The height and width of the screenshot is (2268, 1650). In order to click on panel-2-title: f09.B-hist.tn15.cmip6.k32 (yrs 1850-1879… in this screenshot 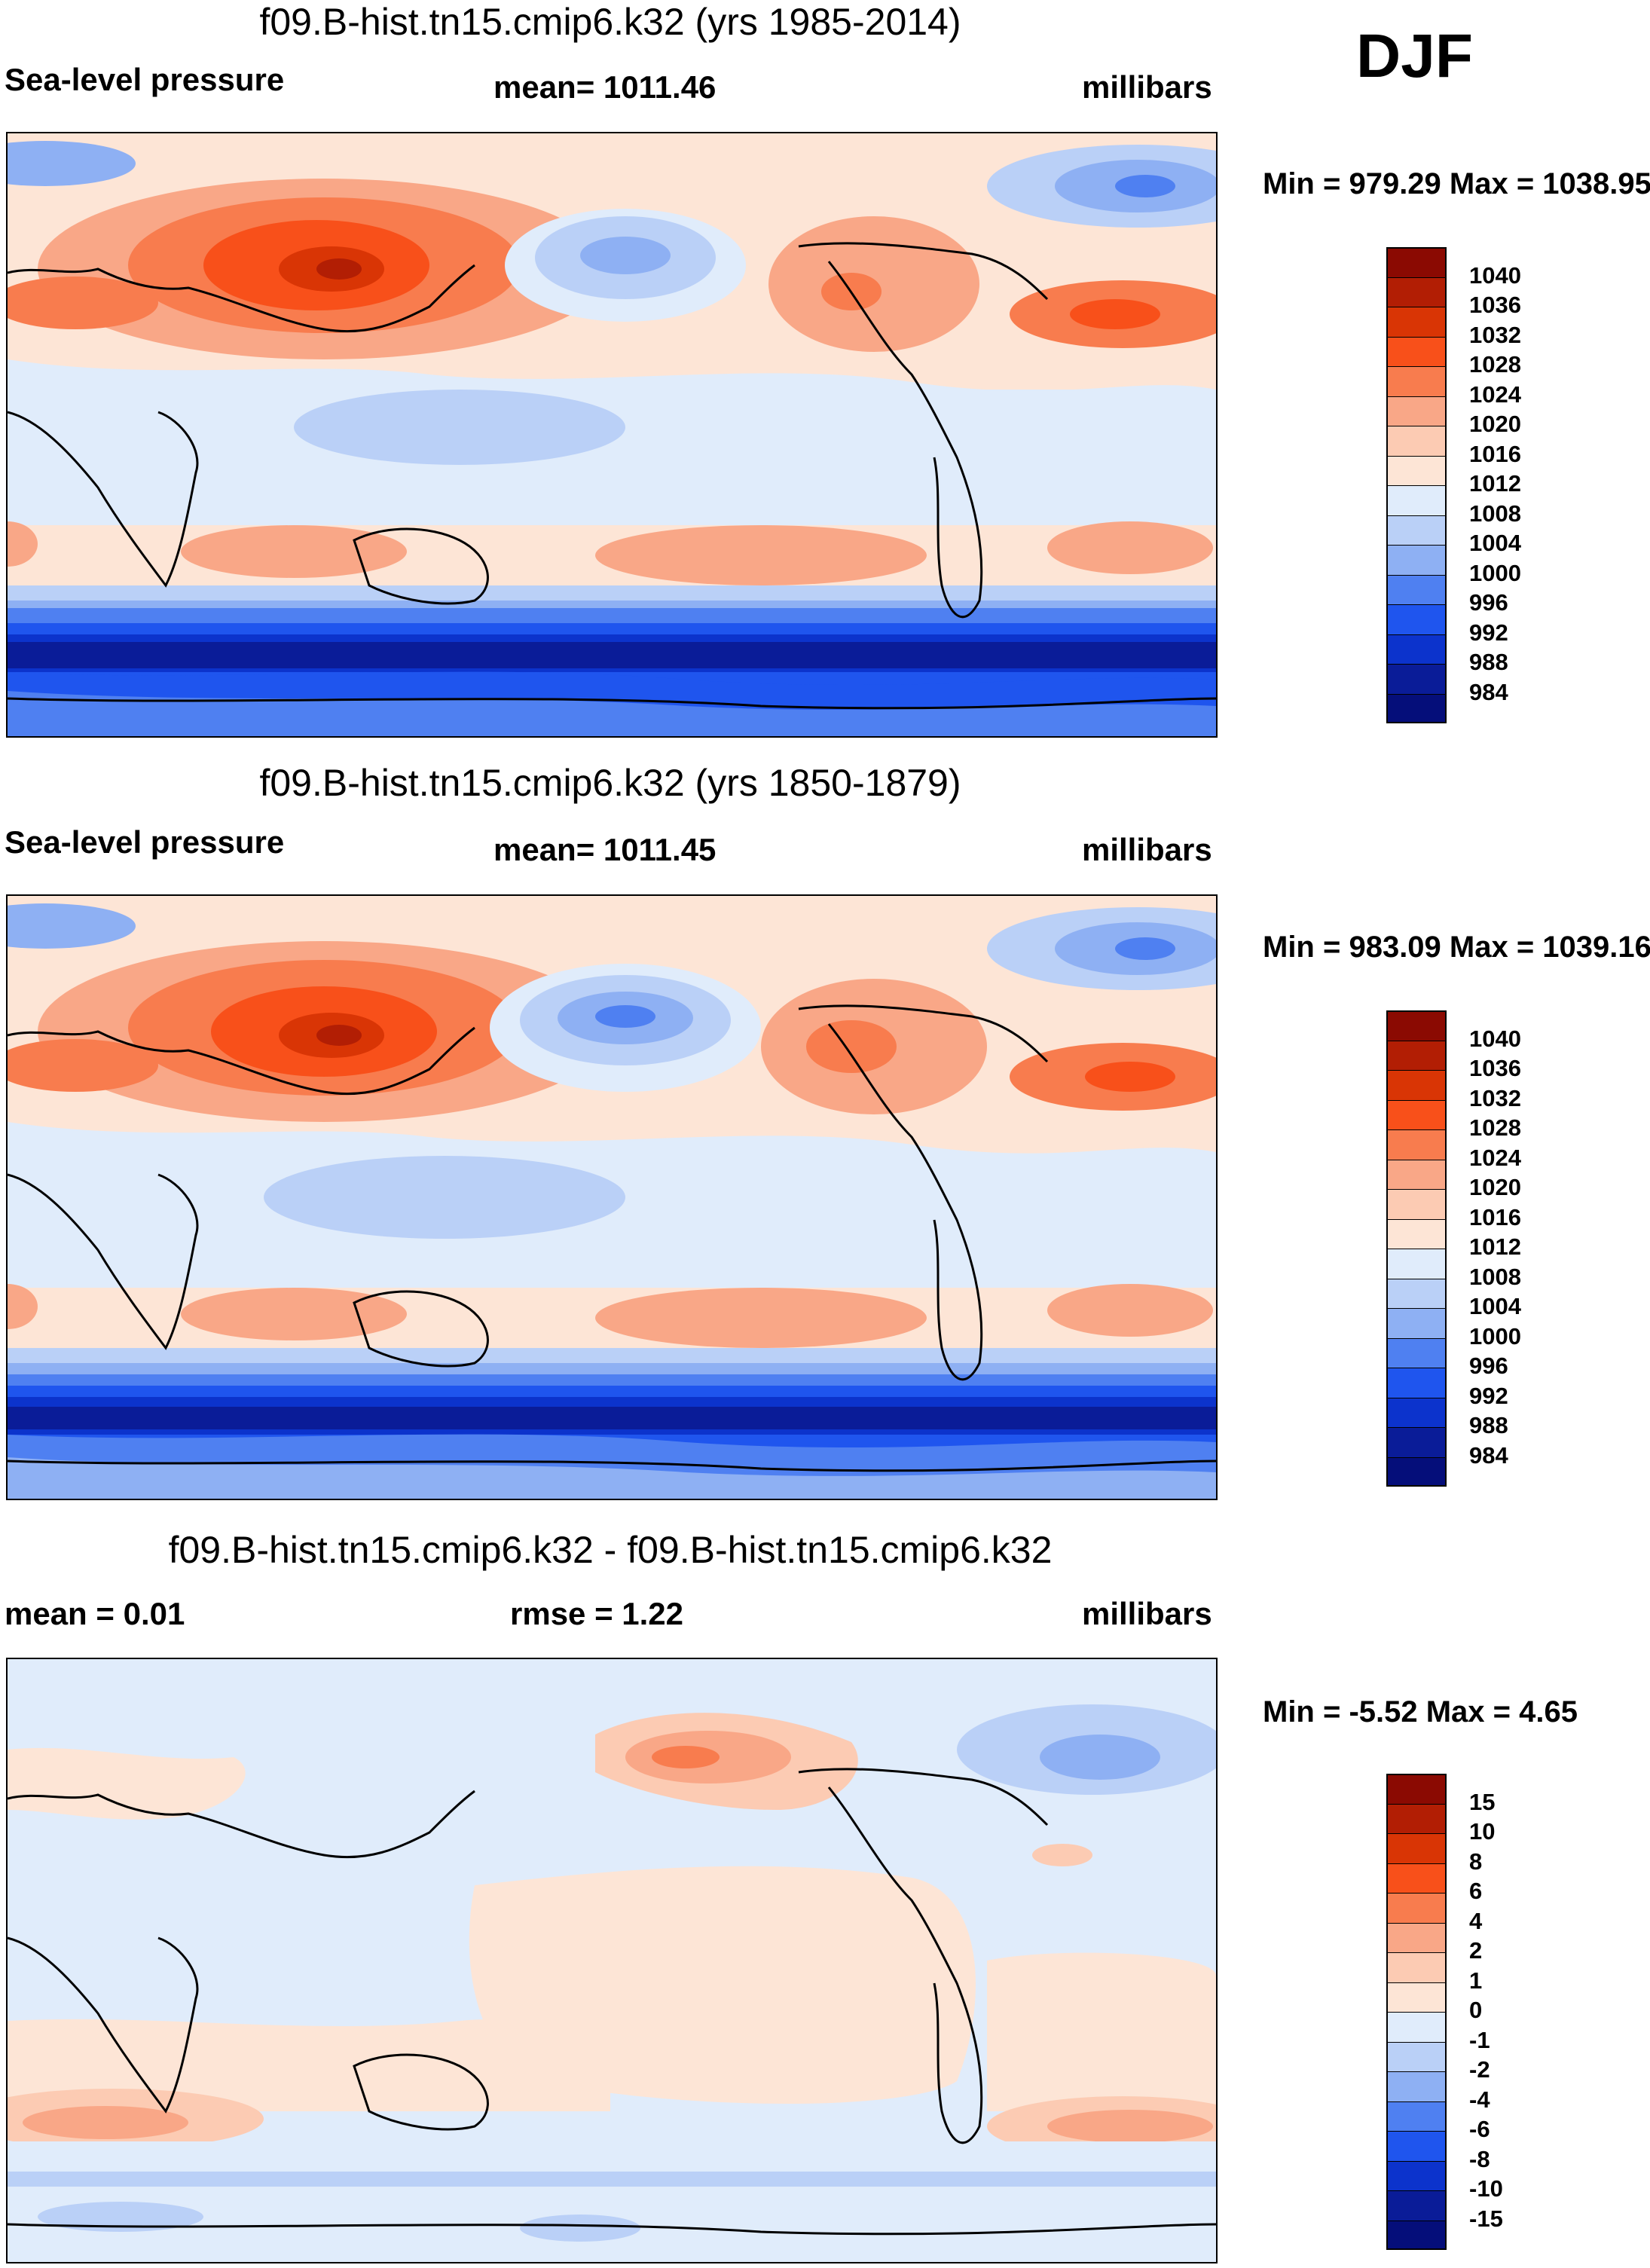, I will do `click(610, 783)`.